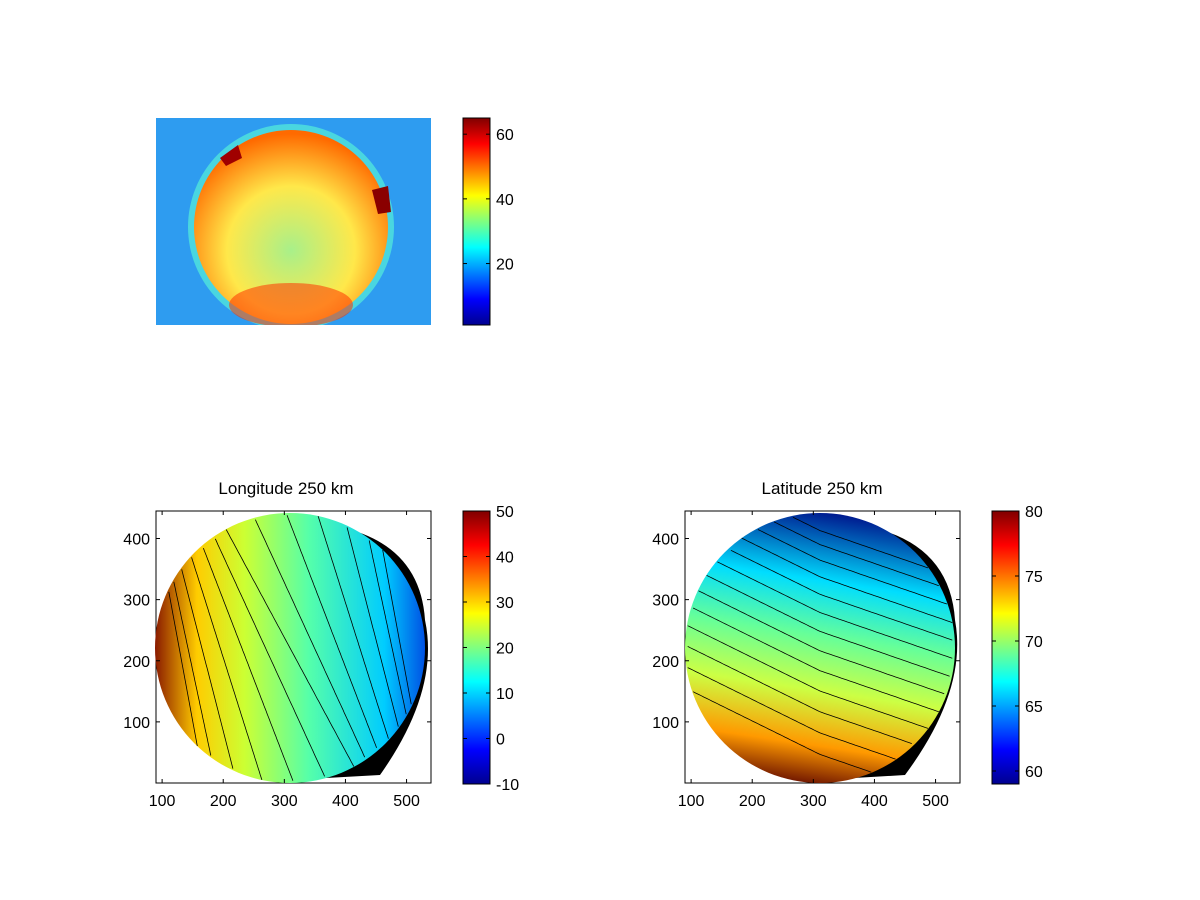 Image resolution: width=1200 pixels, height=900 pixels. I want to click on latitude-contours, so click(820, 644).